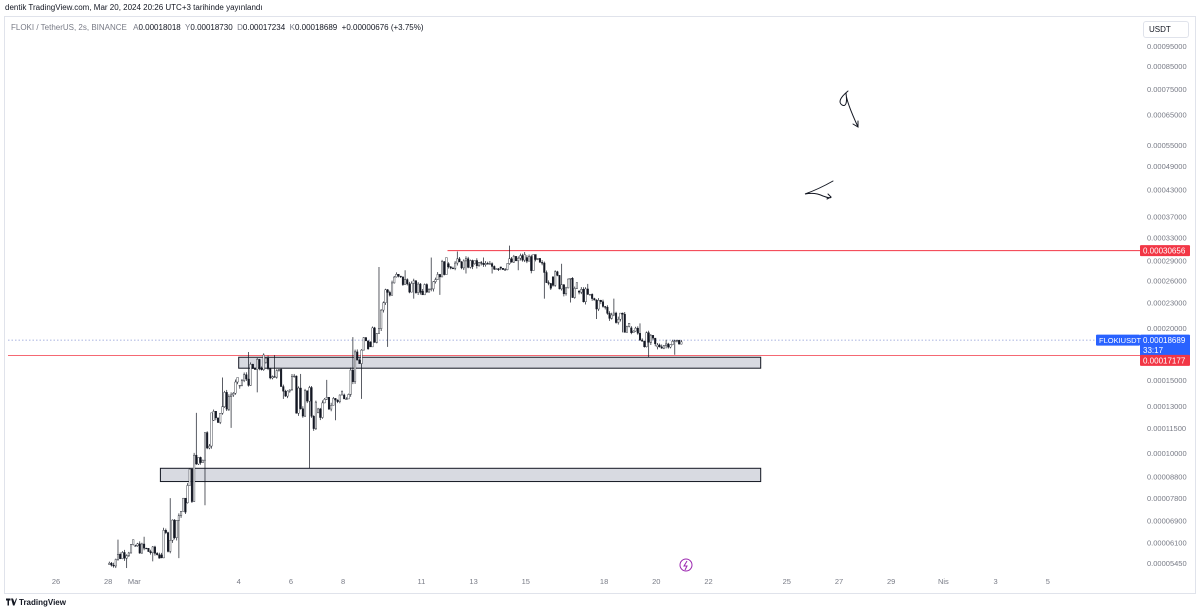  What do you see at coordinates (56, 581) in the screenshot?
I see `time-tick-label: 26` at bounding box center [56, 581].